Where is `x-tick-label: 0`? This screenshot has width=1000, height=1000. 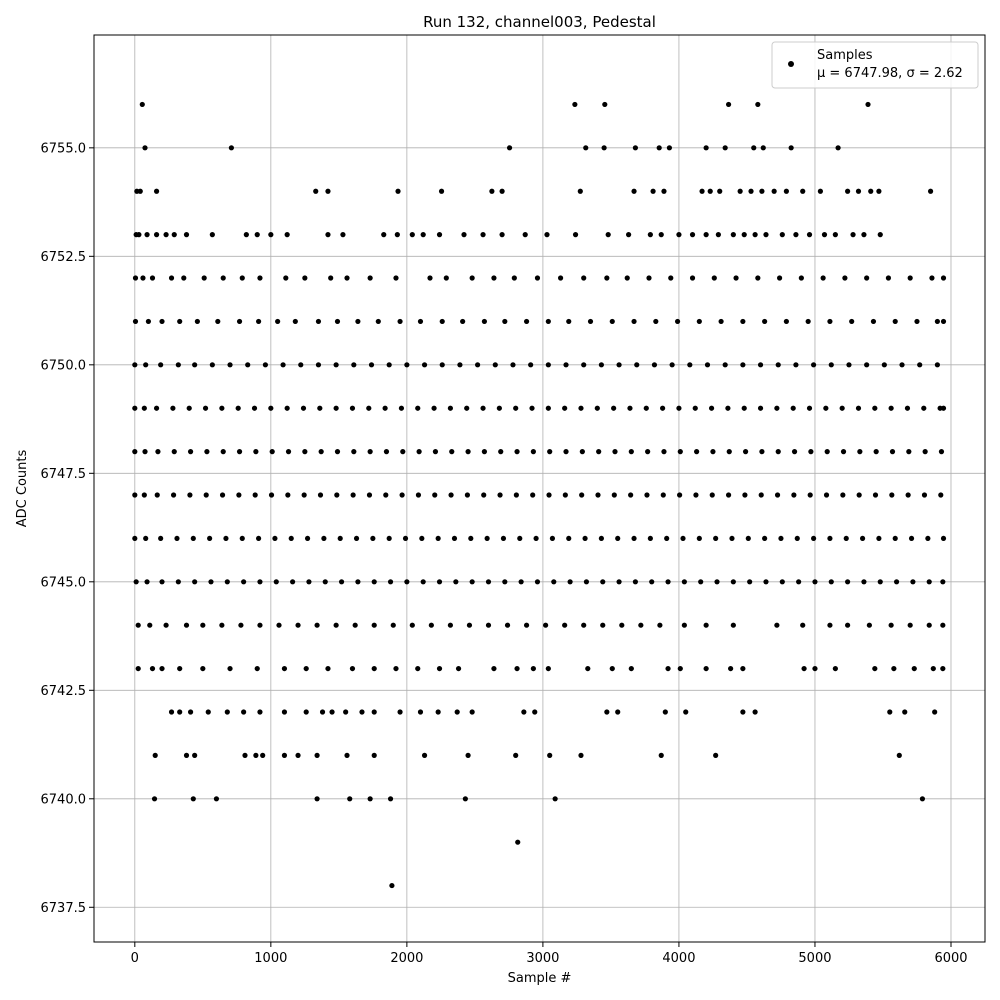
x-tick-label: 0 is located at coordinates (135, 958).